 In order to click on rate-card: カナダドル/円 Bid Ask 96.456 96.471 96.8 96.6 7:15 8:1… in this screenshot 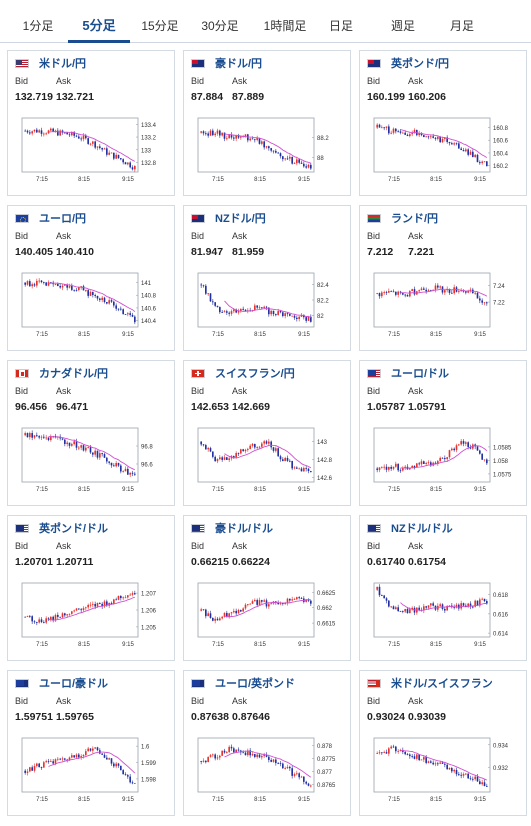, I will do `click(91, 433)`.